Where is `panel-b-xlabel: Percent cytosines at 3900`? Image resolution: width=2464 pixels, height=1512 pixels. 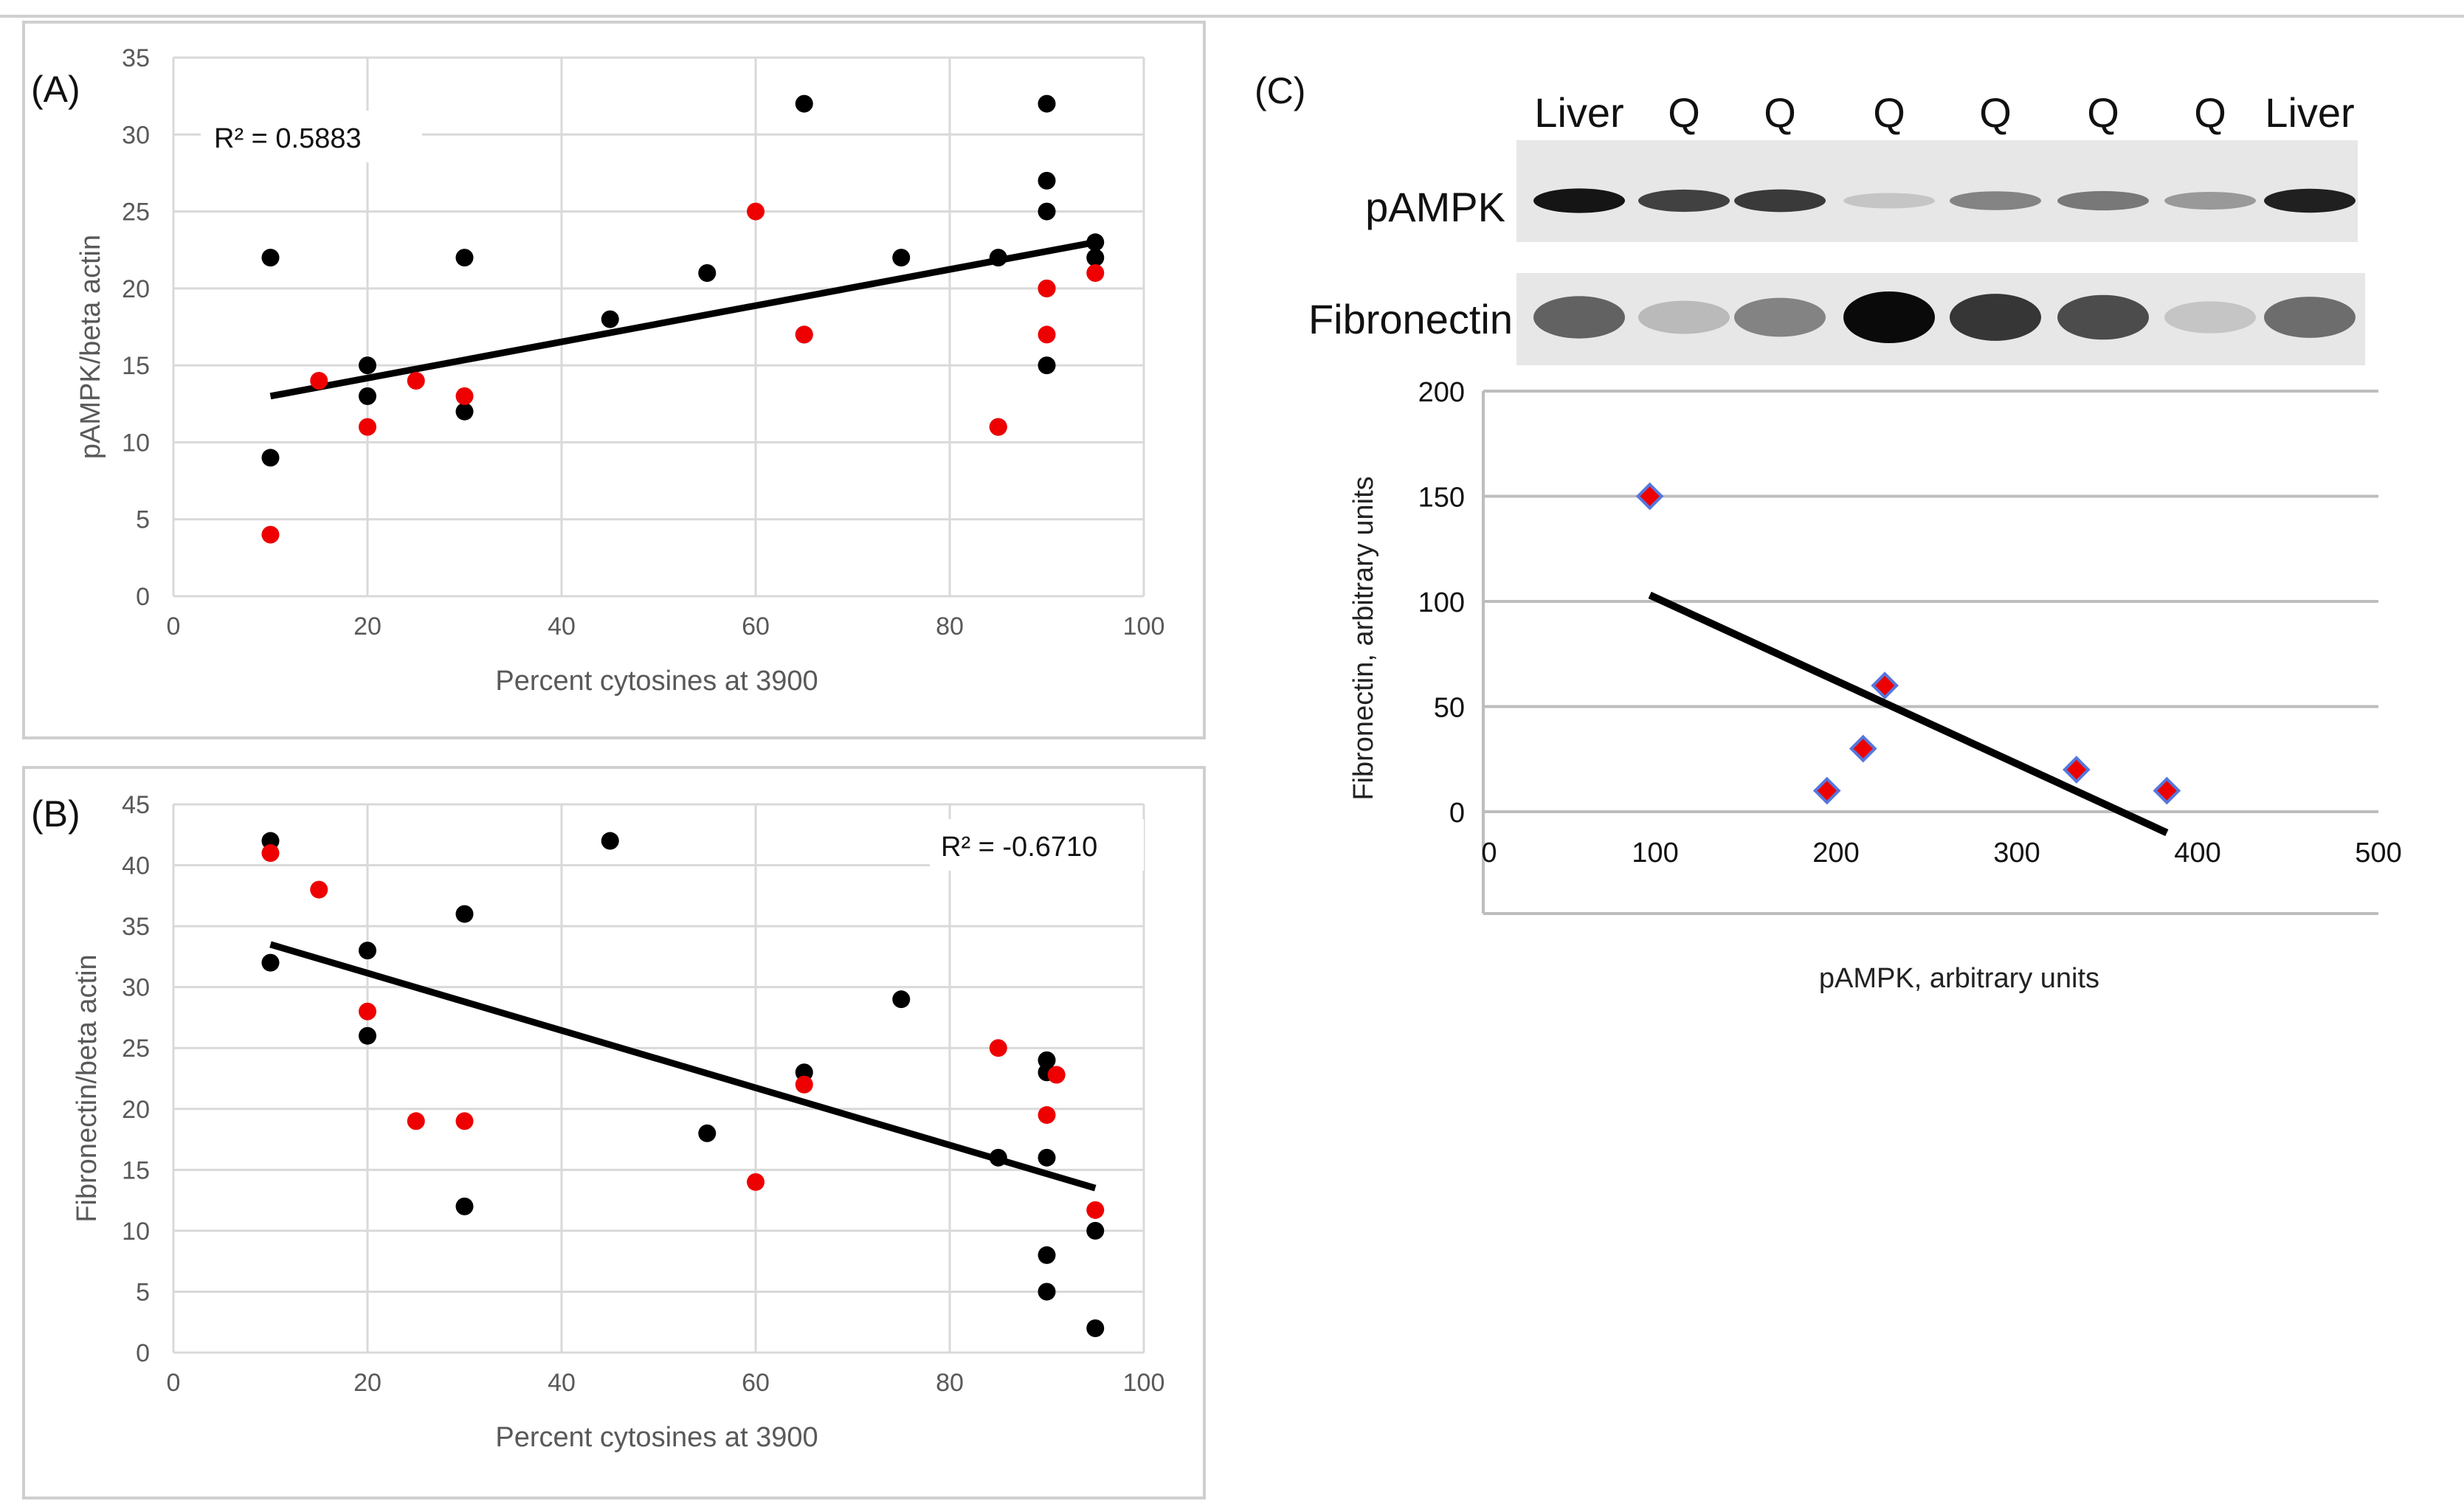
panel-b-xlabel: Percent cytosines at 3900 is located at coordinates (656, 1437).